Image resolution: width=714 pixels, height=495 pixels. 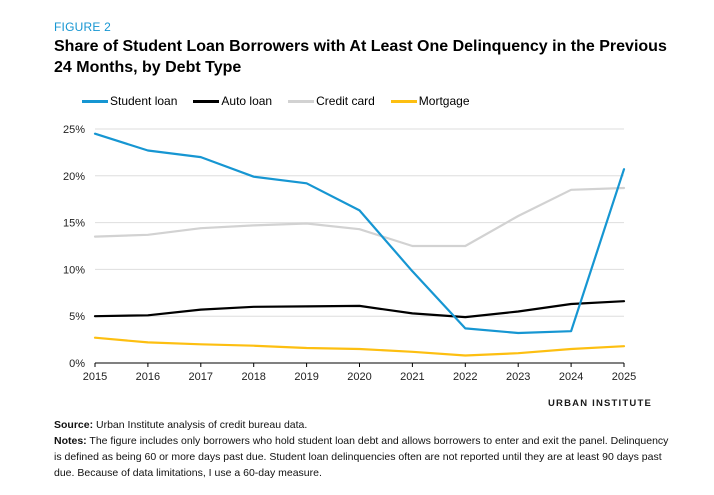 I want to click on x-tick-label: 2019, so click(x=306, y=377).